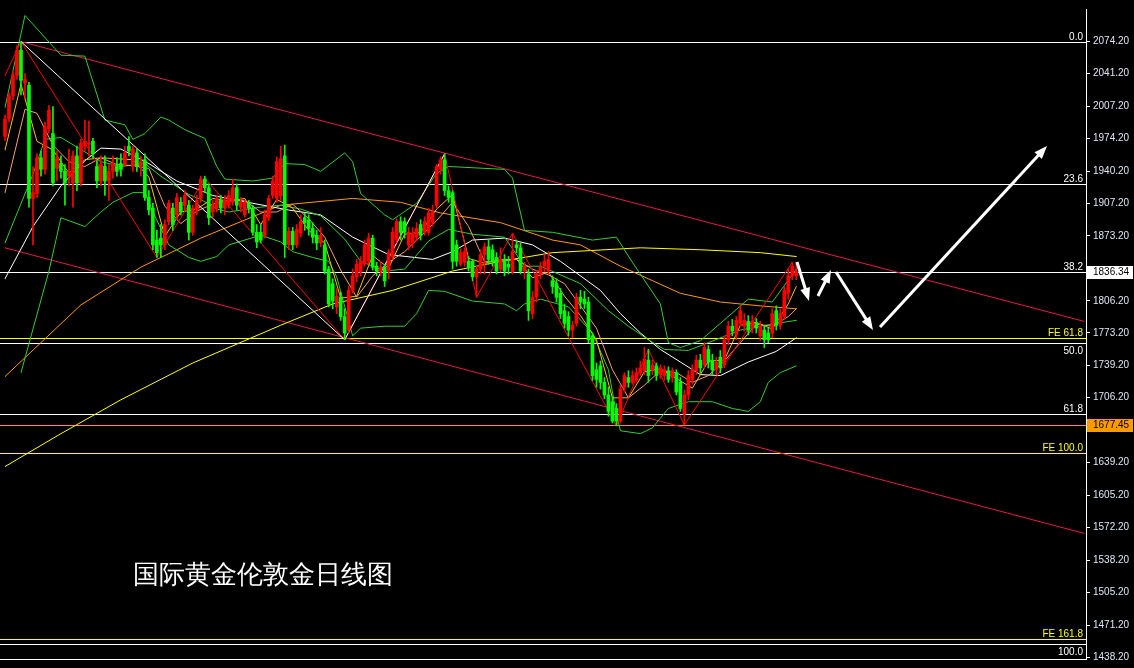  I want to click on text: 1836.34, so click(1111, 272).